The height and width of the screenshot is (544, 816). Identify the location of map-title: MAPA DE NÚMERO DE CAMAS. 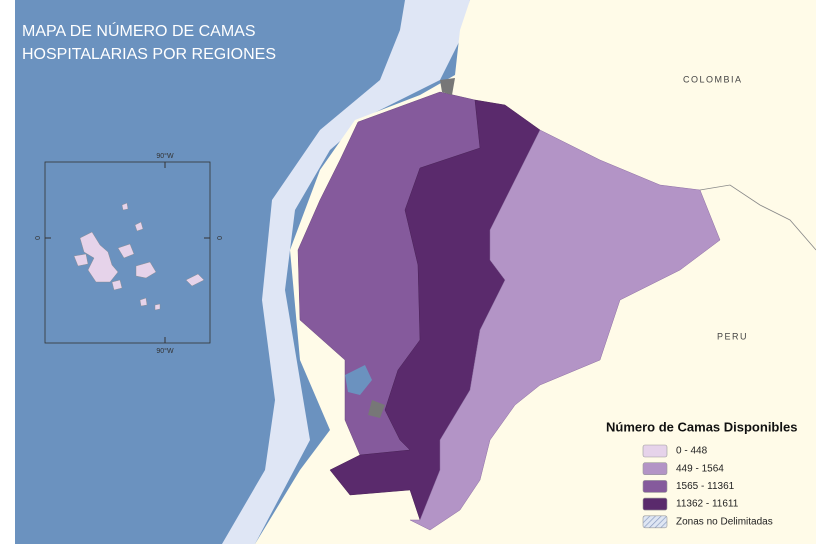
(139, 30).